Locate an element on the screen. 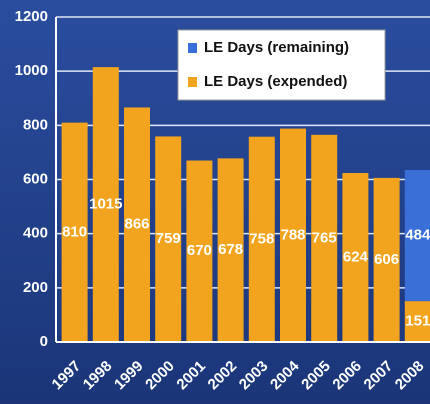 This screenshot has height=404, width=430. y-tick-label: 800 is located at coordinates (35, 124).